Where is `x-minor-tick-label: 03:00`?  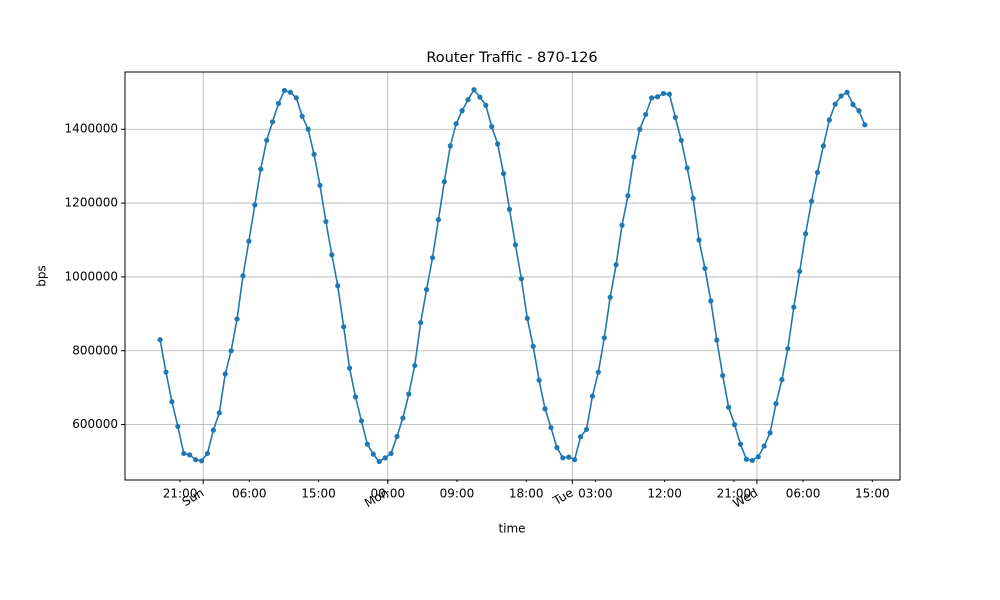
x-minor-tick-label: 03:00 is located at coordinates (595, 494).